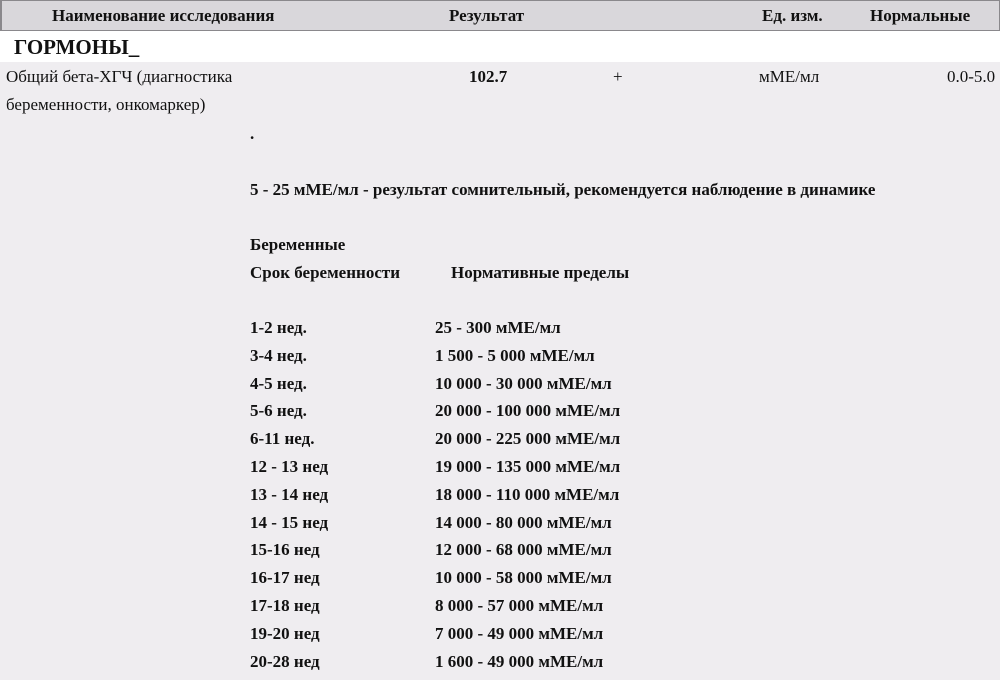 Image resolution: width=1000 pixels, height=680 pixels. Describe the element at coordinates (106, 104) in the screenshot. I see `test-name-line2: беременности, онкомаркер)` at that location.